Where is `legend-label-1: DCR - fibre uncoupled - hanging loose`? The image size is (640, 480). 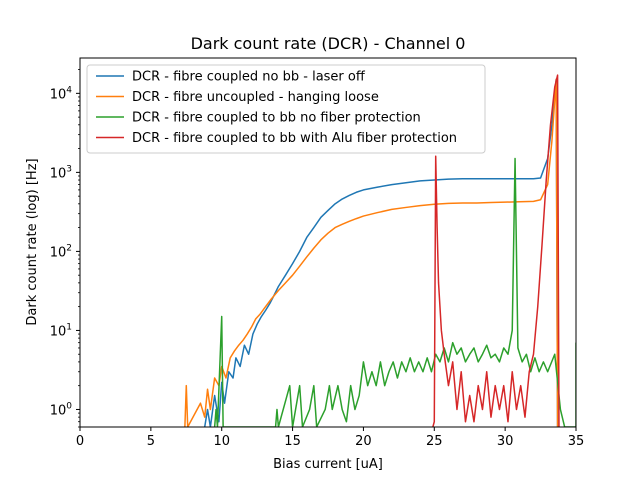 legend-label-1: DCR - fibre uncoupled - hanging loose is located at coordinates (255, 97).